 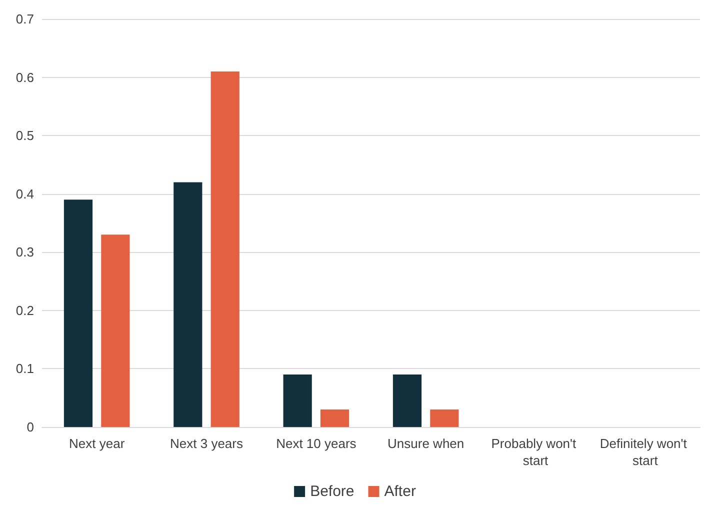 I want to click on y-tick-label: 0.2, so click(x=25, y=310).